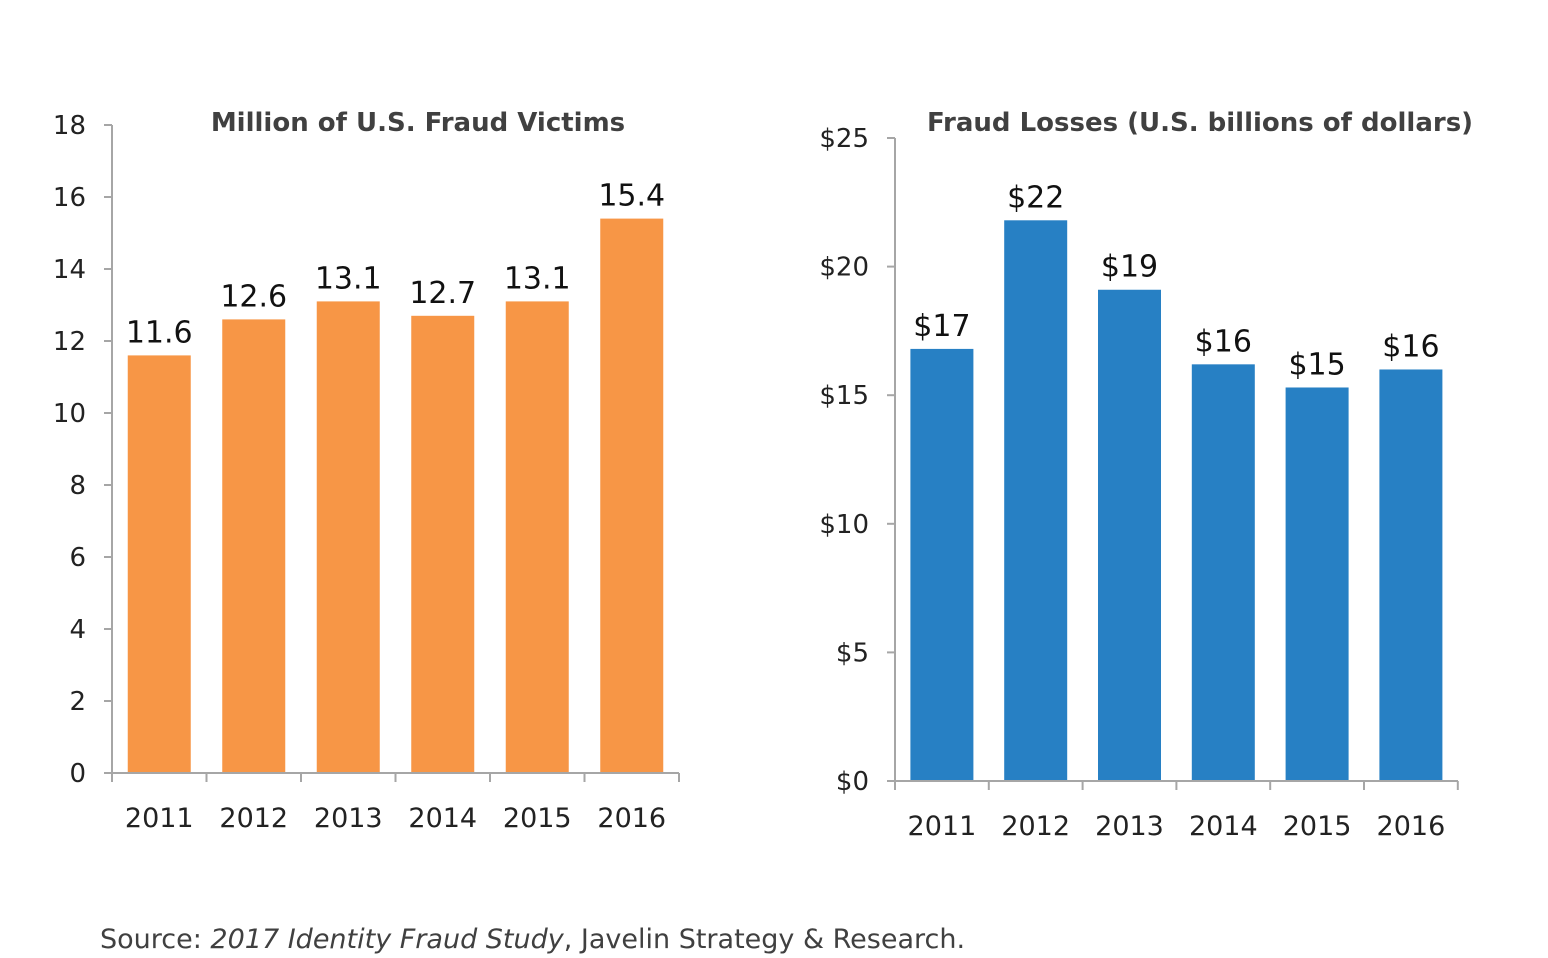  I want to click on data-label-2013: 13.1, so click(348, 278).